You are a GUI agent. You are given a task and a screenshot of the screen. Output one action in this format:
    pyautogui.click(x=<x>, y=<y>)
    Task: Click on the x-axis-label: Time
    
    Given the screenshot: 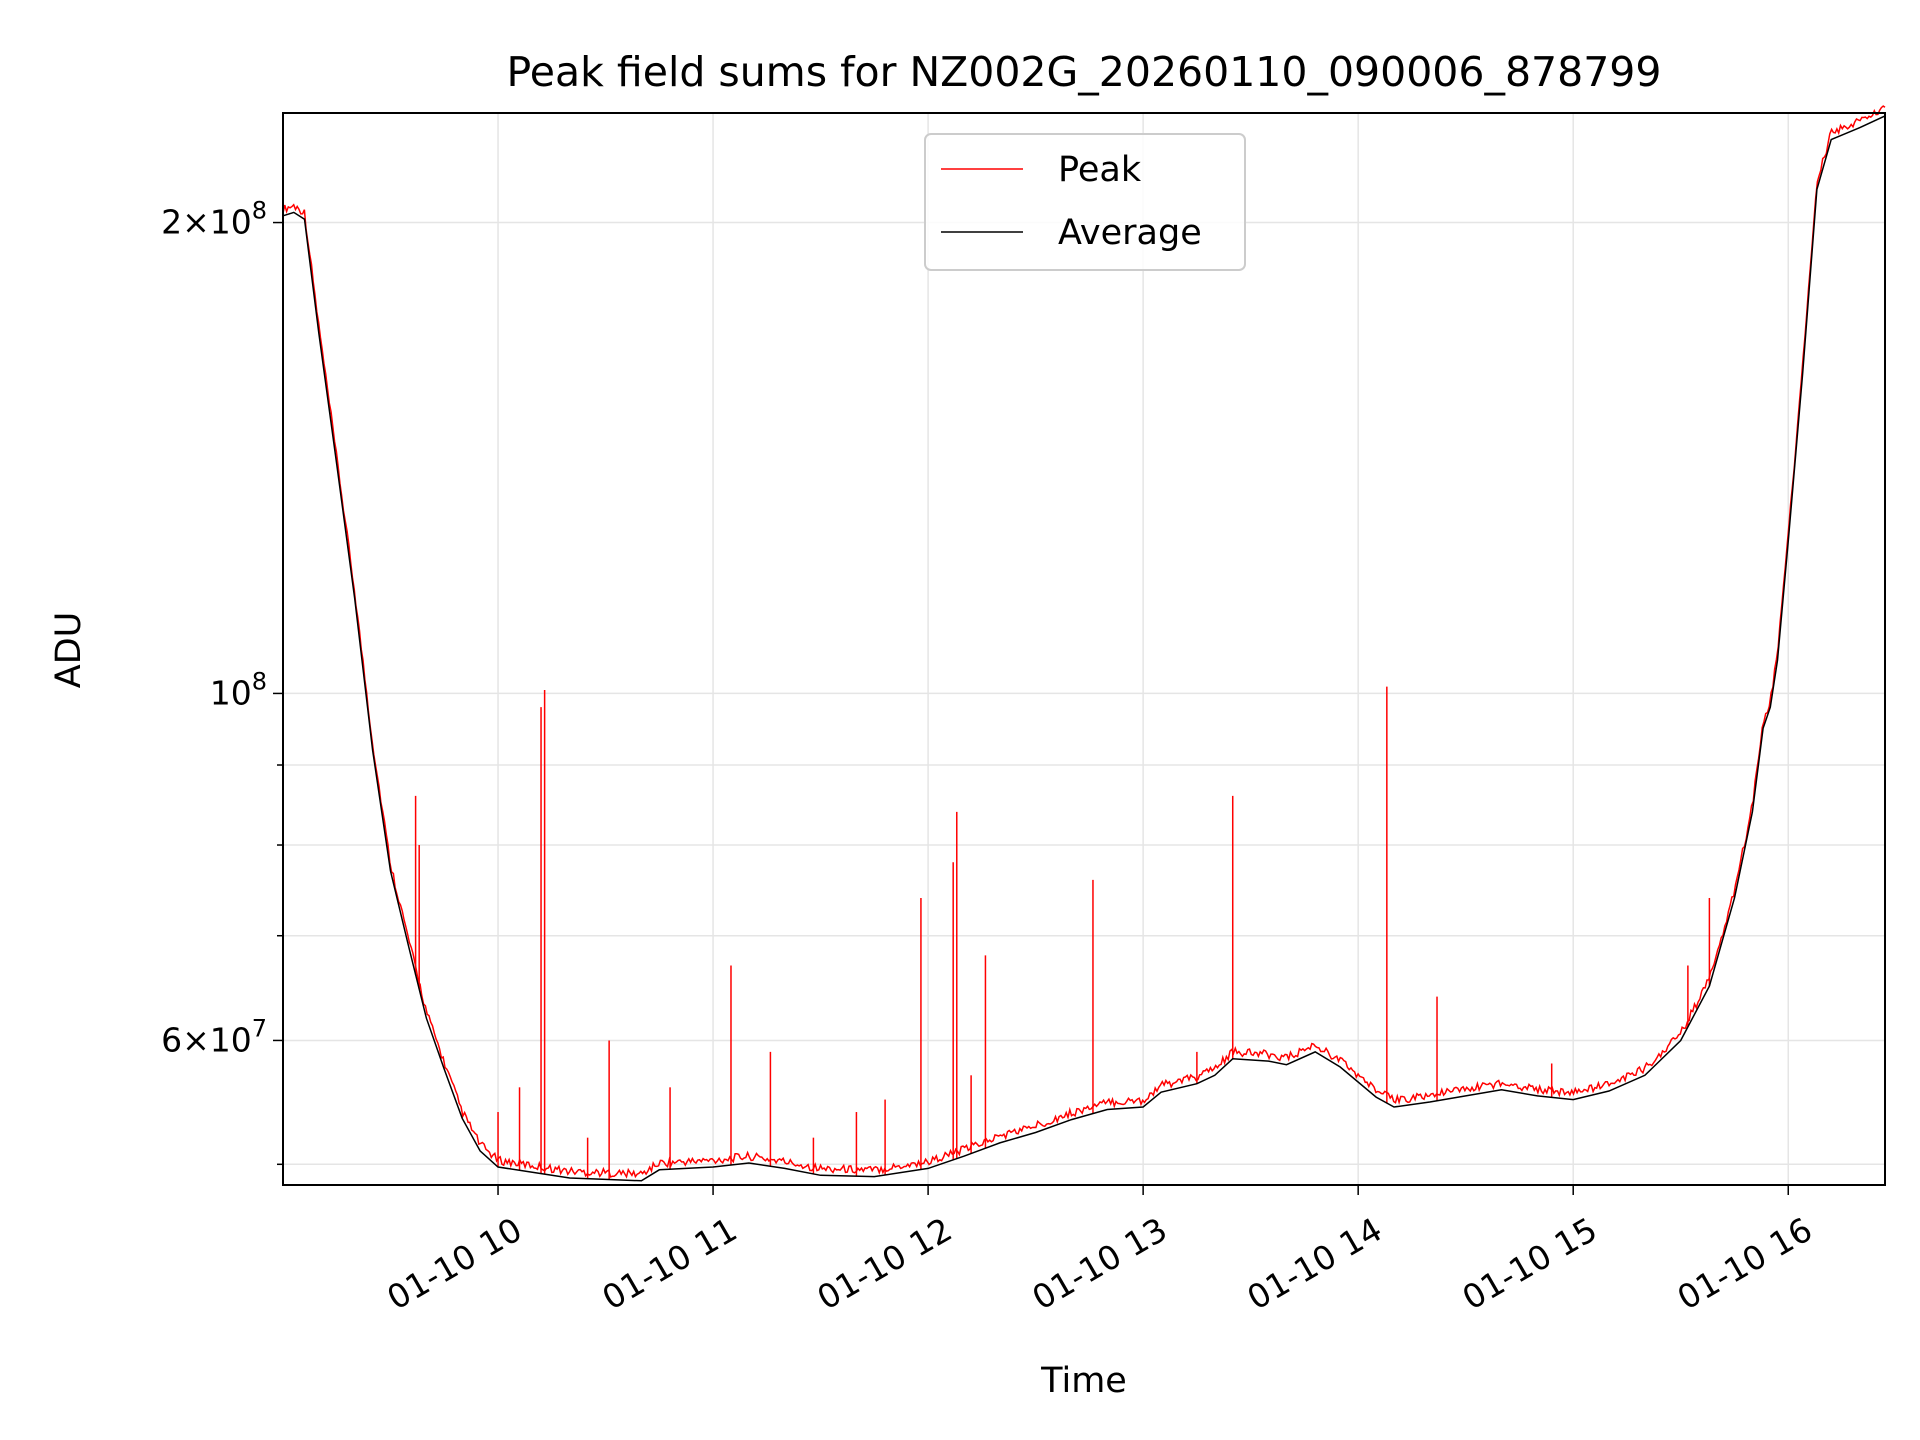 What is the action you would take?
    pyautogui.click(x=1083, y=1381)
    